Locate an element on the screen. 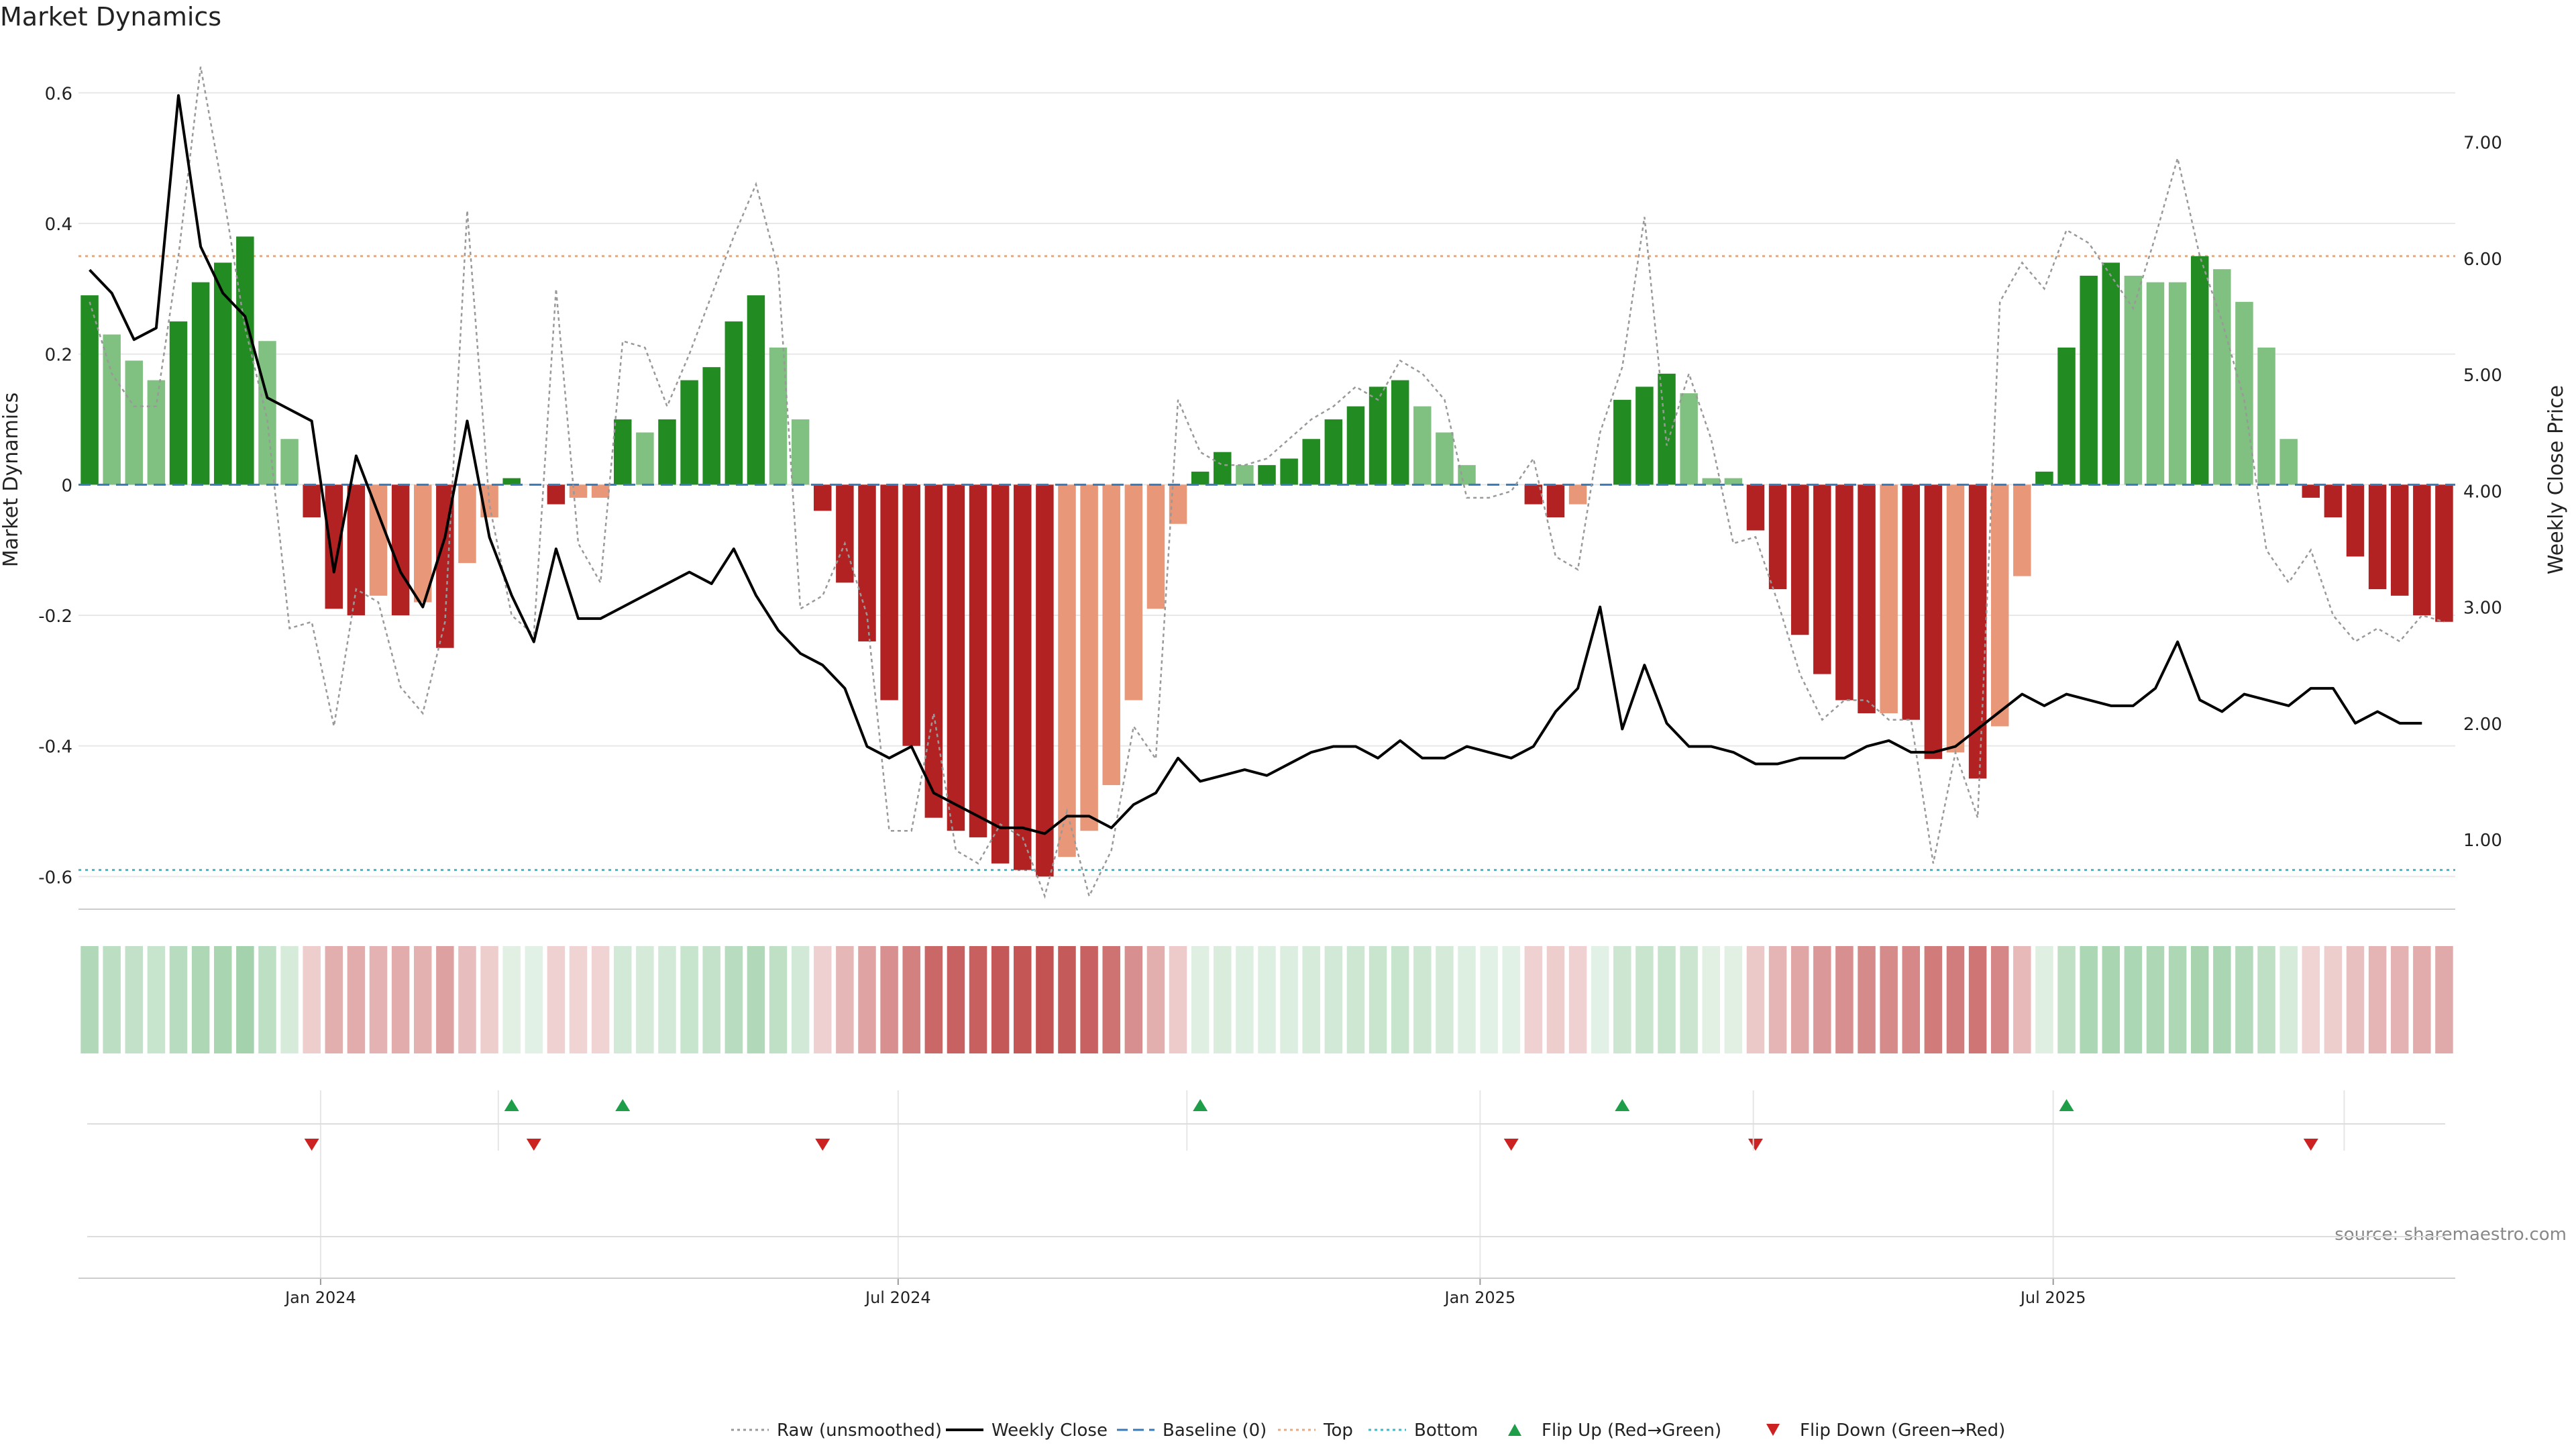  y-tick-label-left: 0 is located at coordinates (66, 486).